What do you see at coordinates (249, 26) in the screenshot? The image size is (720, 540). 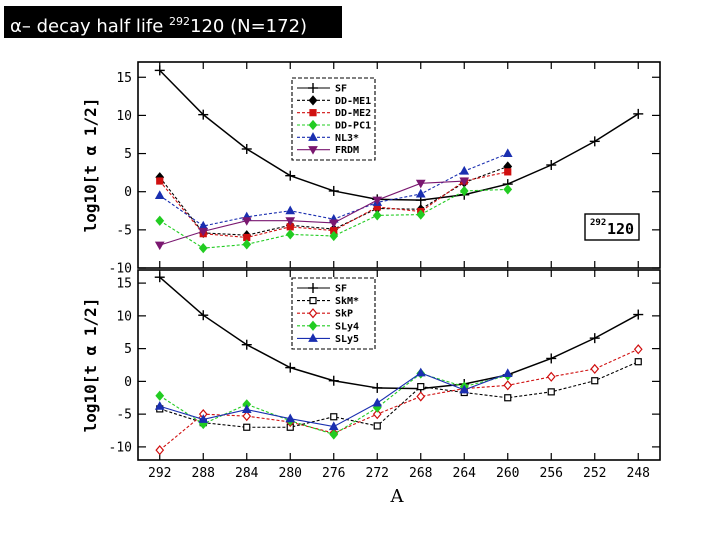 I see `title-rest: 120 (N=172)` at bounding box center [249, 26].